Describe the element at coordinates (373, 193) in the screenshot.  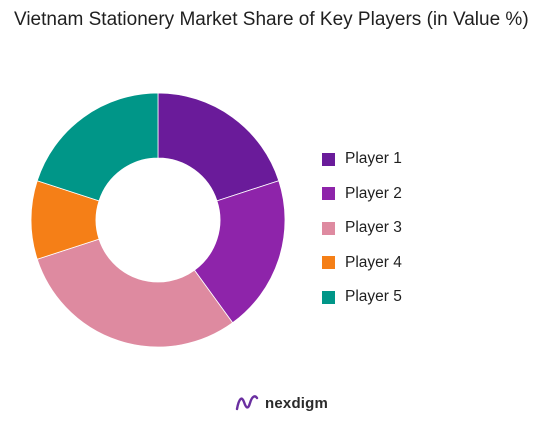
I see `legend-label: Player 2` at that location.